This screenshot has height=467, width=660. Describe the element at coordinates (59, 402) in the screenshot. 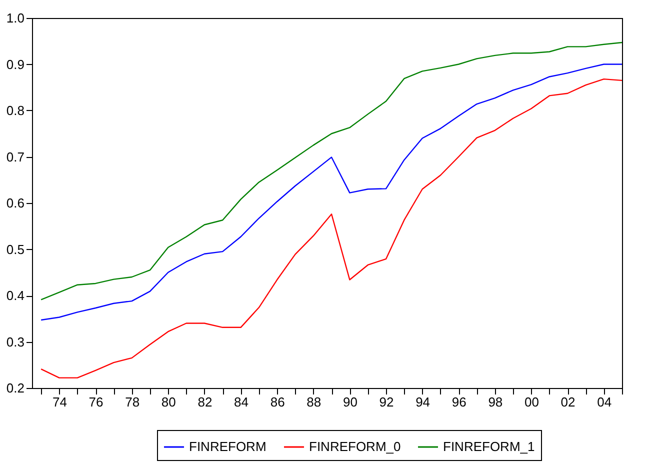

I see `x-tick-label: 74` at that location.